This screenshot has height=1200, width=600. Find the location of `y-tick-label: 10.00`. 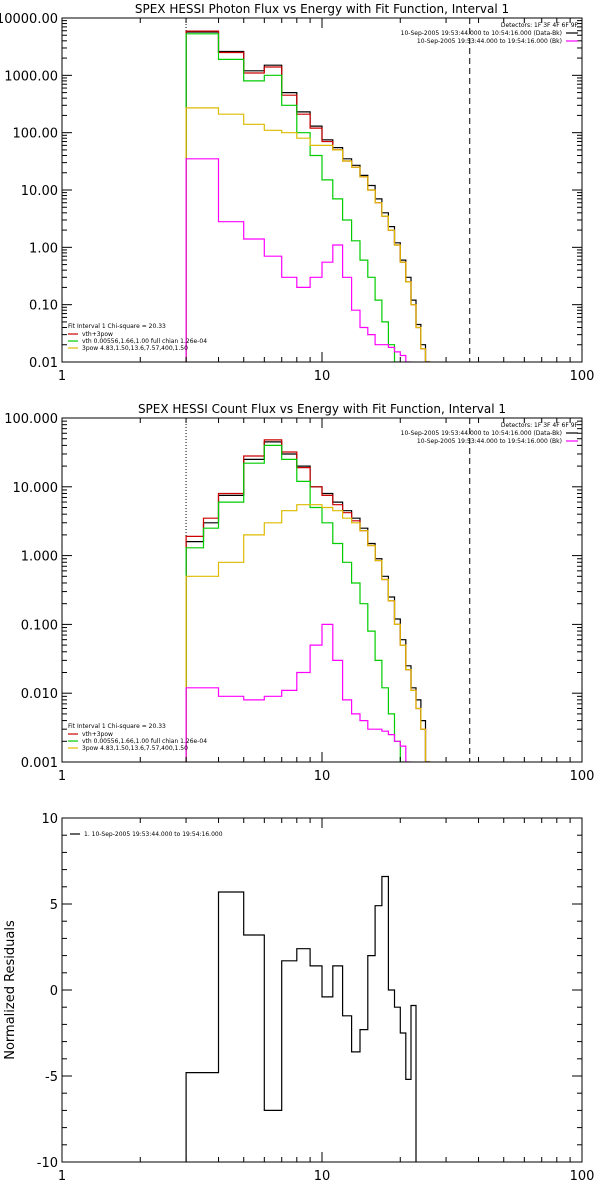

y-tick-label: 10.00 is located at coordinates (39, 191).